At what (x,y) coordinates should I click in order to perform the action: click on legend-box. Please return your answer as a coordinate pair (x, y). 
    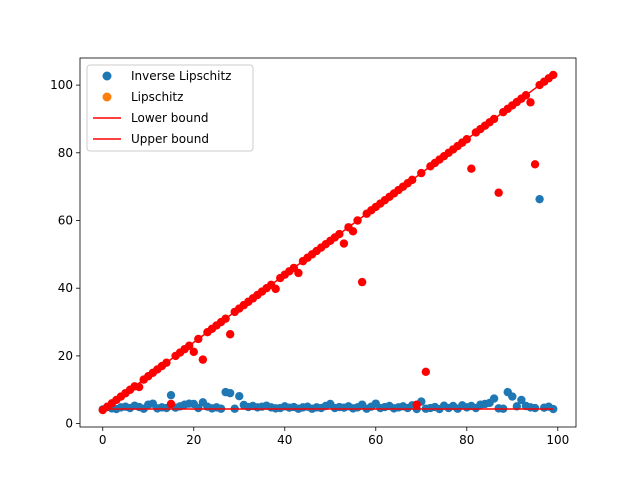
    Looking at the image, I should click on (170, 108).